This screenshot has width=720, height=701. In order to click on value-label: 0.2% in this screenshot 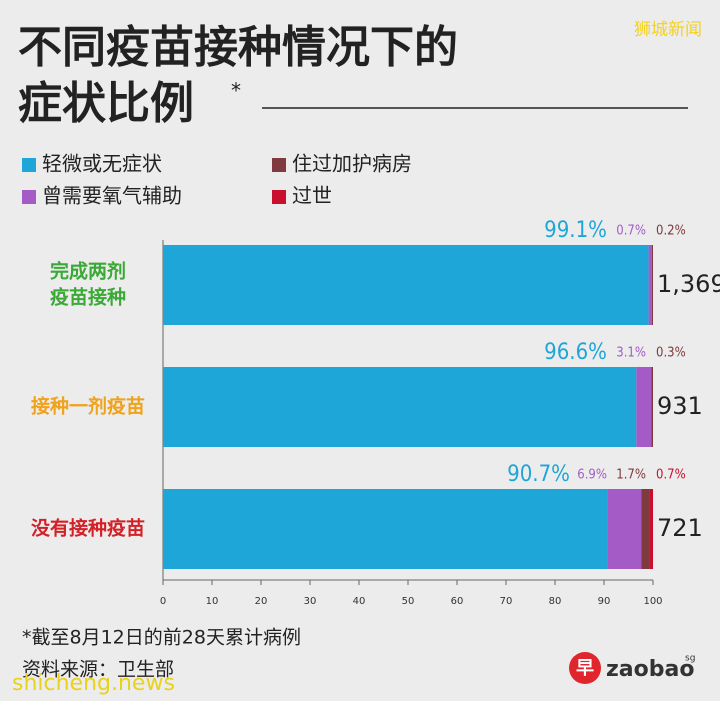, I will do `click(671, 231)`.